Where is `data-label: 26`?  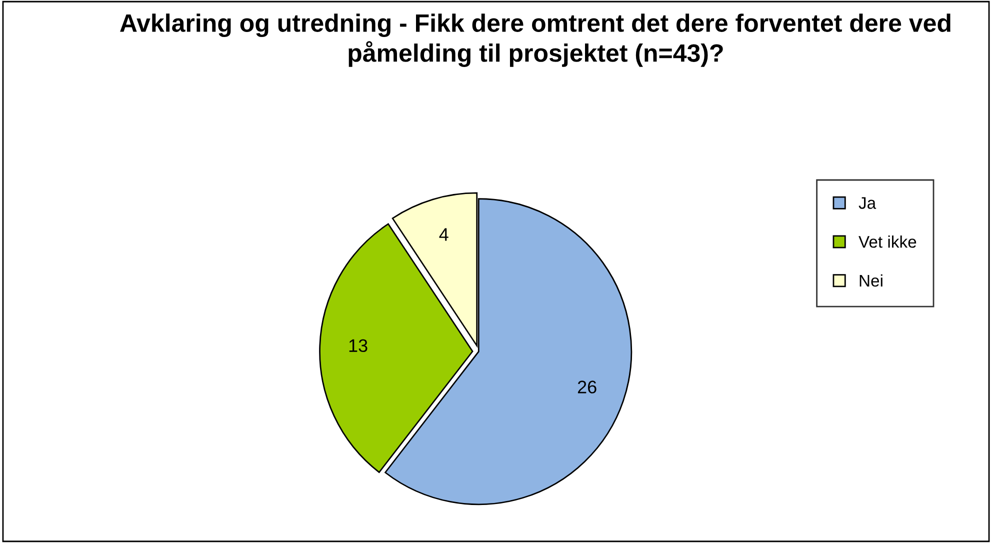 data-label: 26 is located at coordinates (587, 387).